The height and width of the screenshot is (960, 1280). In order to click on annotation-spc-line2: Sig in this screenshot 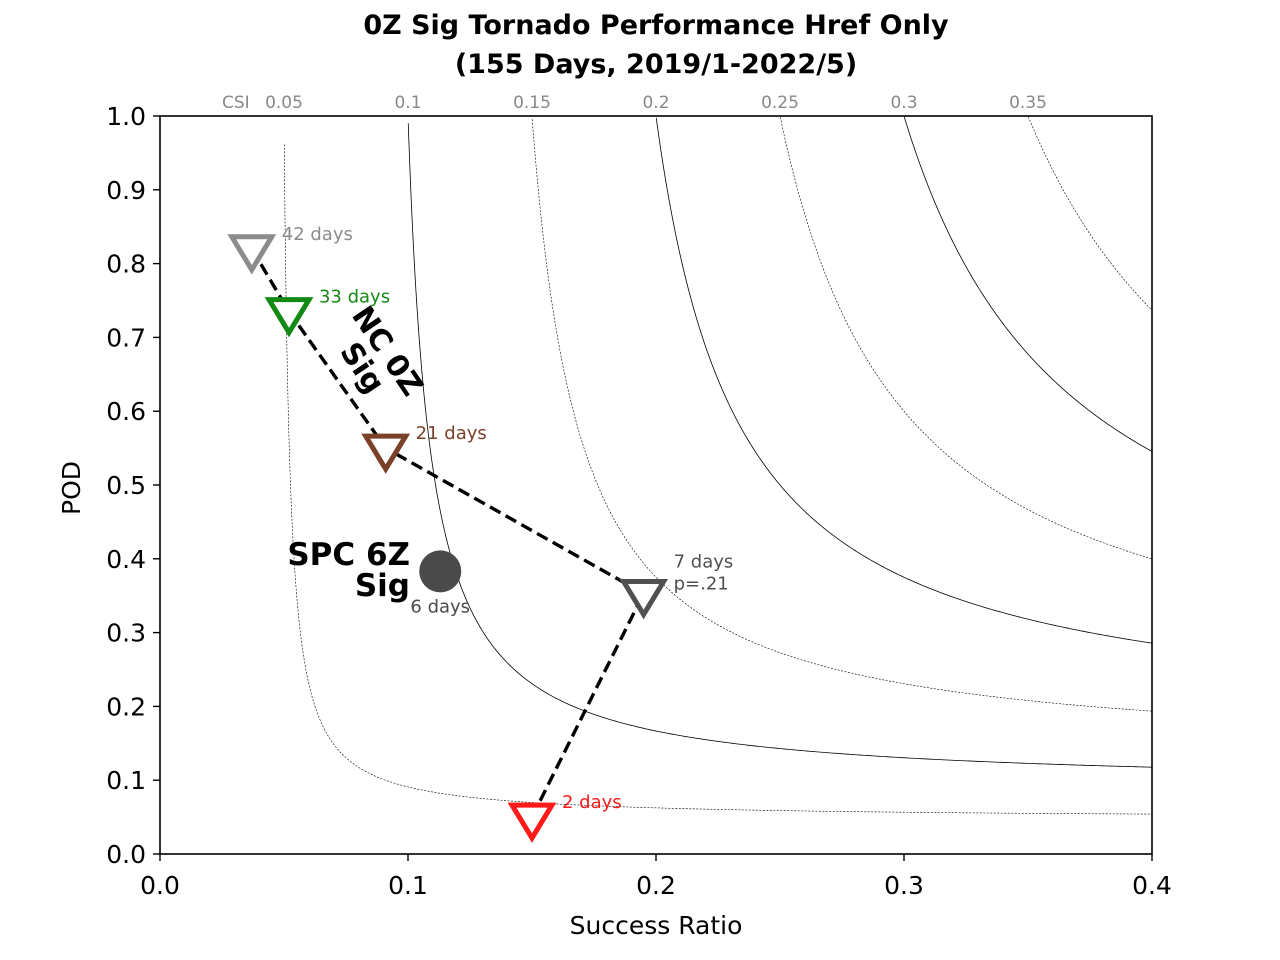, I will do `click(382, 586)`.